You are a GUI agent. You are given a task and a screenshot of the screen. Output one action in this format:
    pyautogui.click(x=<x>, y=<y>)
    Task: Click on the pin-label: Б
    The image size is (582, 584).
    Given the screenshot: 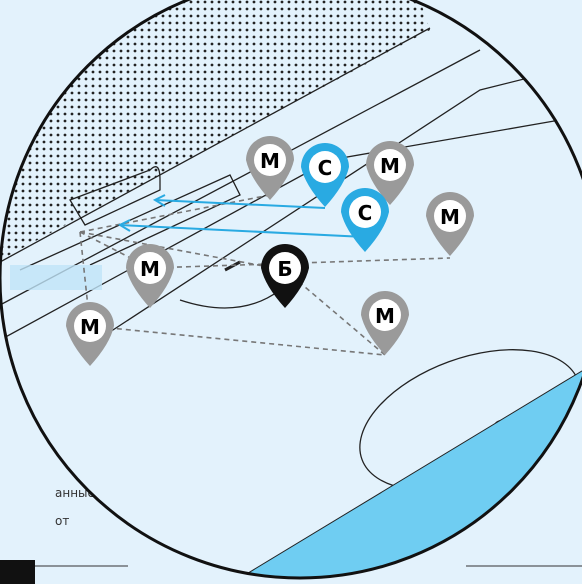 What is the action you would take?
    pyautogui.click(x=284, y=269)
    